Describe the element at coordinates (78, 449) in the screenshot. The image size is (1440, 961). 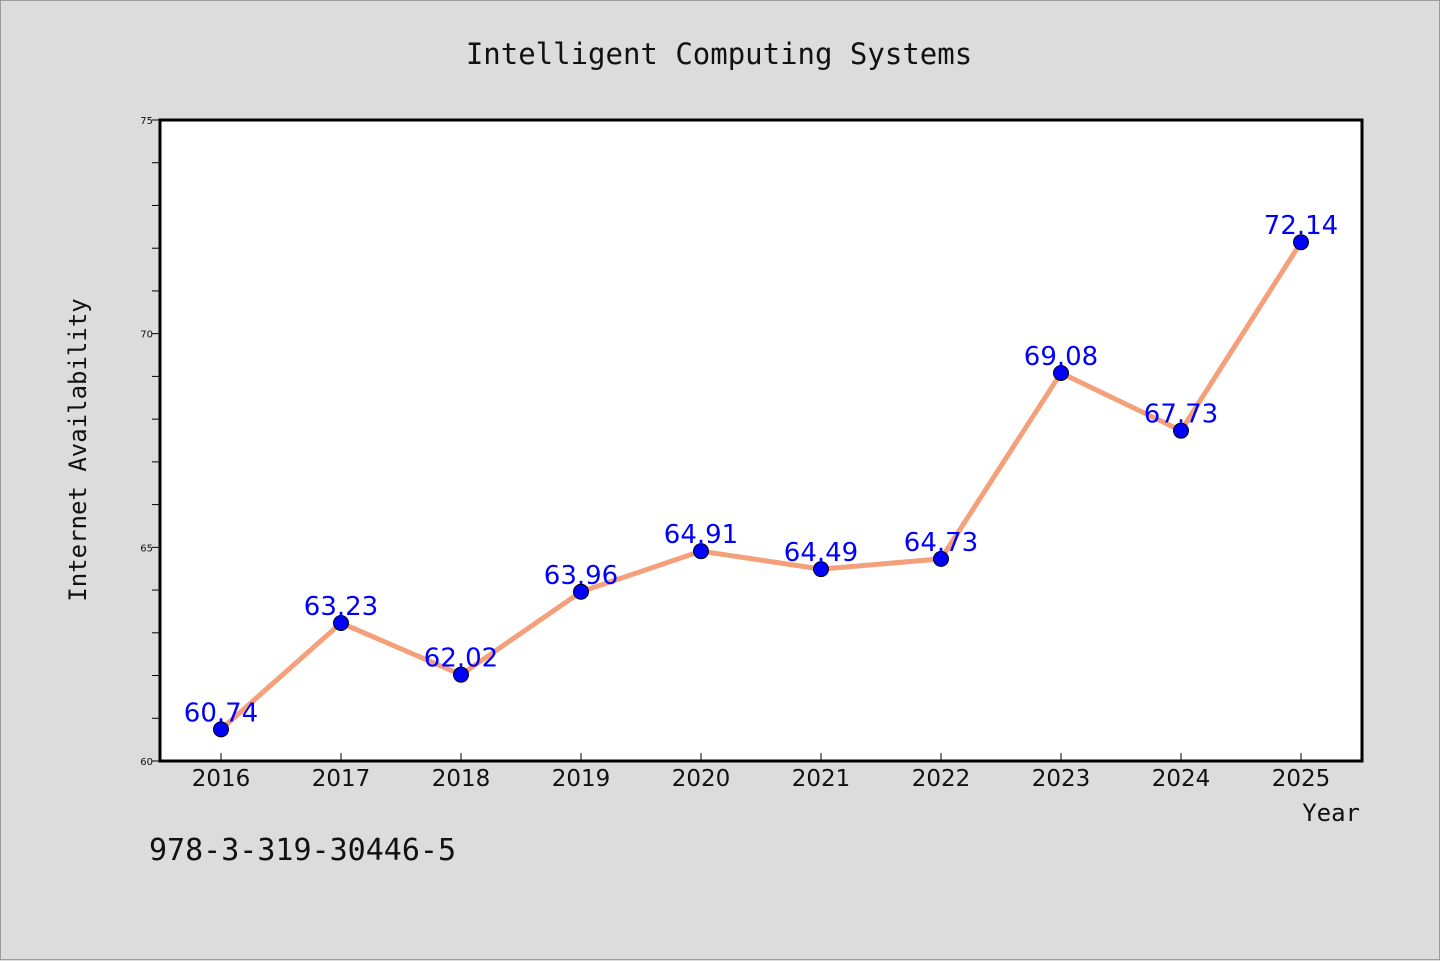
I see `y-axis-label: Internet Availability` at that location.